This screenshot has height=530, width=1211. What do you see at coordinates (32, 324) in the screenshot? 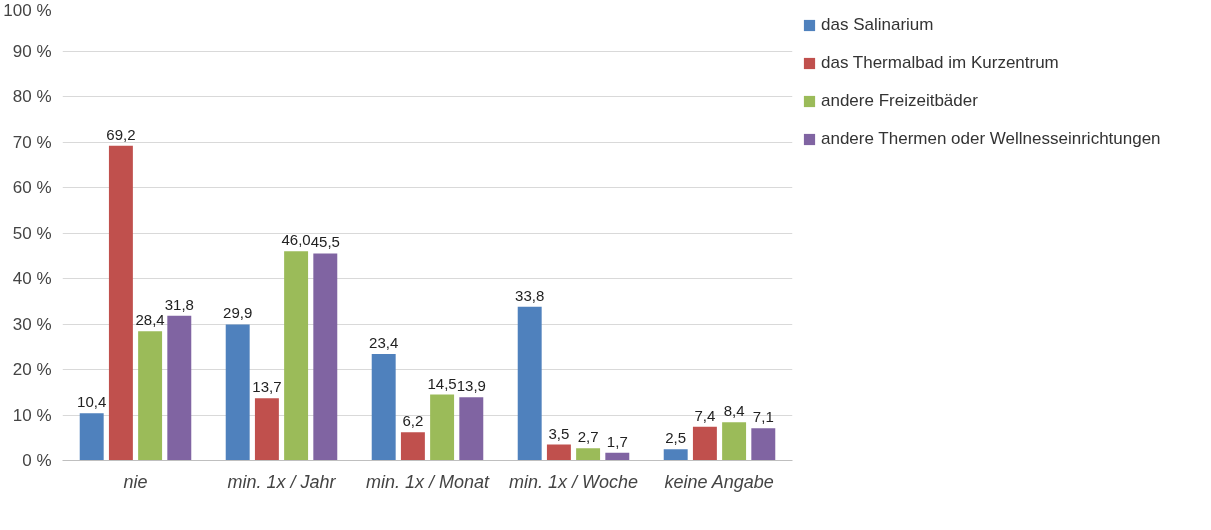
I see `y-tick-label: 30 %` at bounding box center [32, 324].